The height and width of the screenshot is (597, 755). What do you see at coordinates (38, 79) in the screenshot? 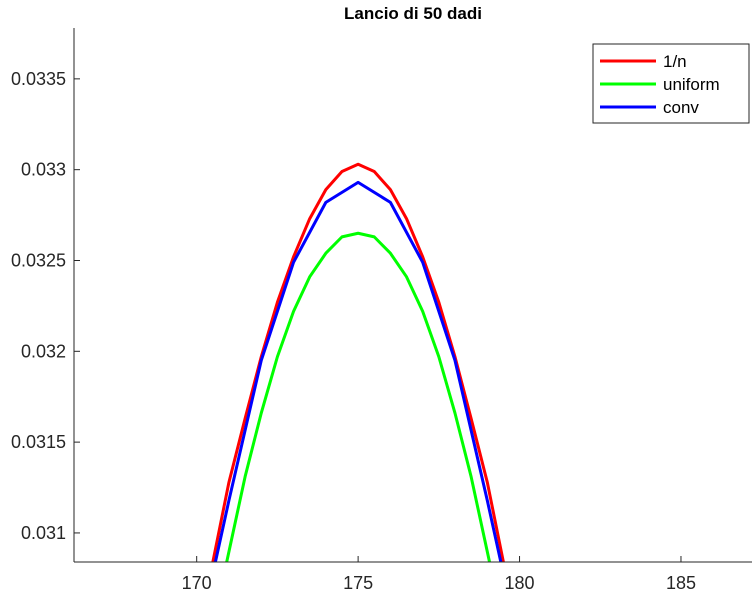
I see `y-tick-label: 0.0335` at bounding box center [38, 79].